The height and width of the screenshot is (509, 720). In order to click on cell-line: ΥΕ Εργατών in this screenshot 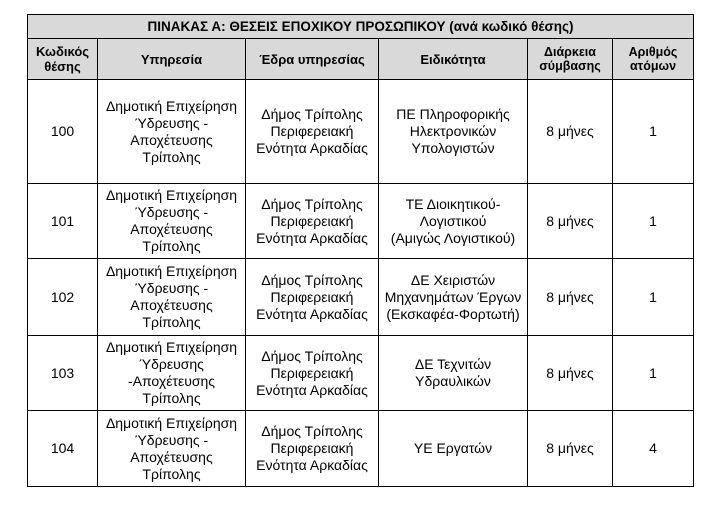, I will do `click(453, 448)`.